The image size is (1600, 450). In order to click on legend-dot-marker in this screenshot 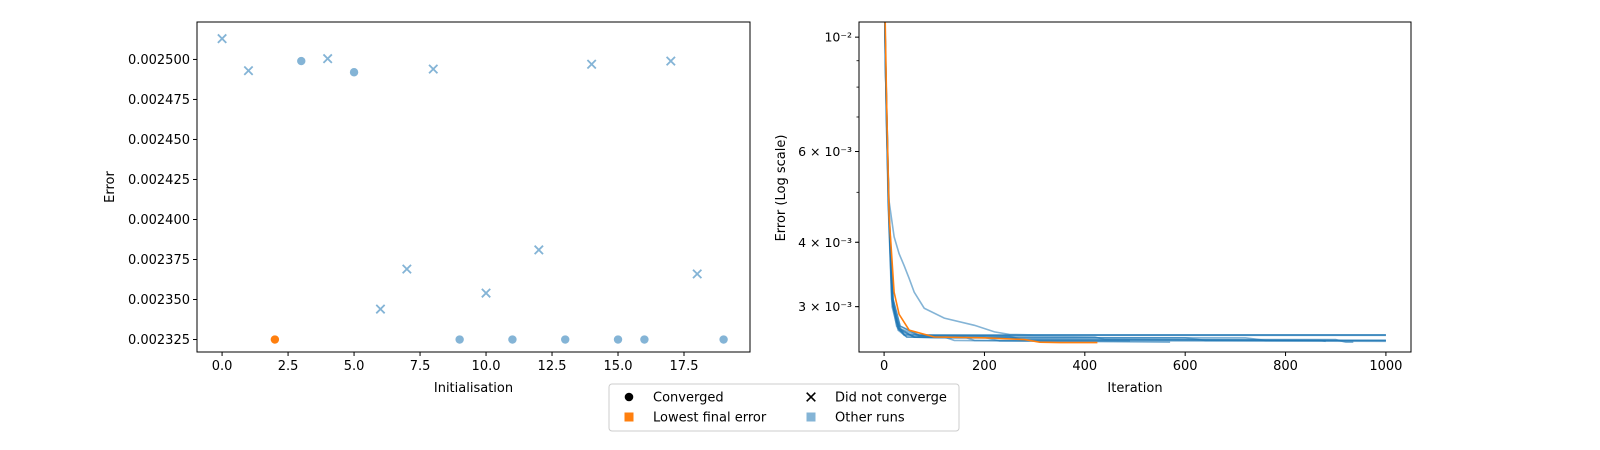, I will do `click(629, 397)`.